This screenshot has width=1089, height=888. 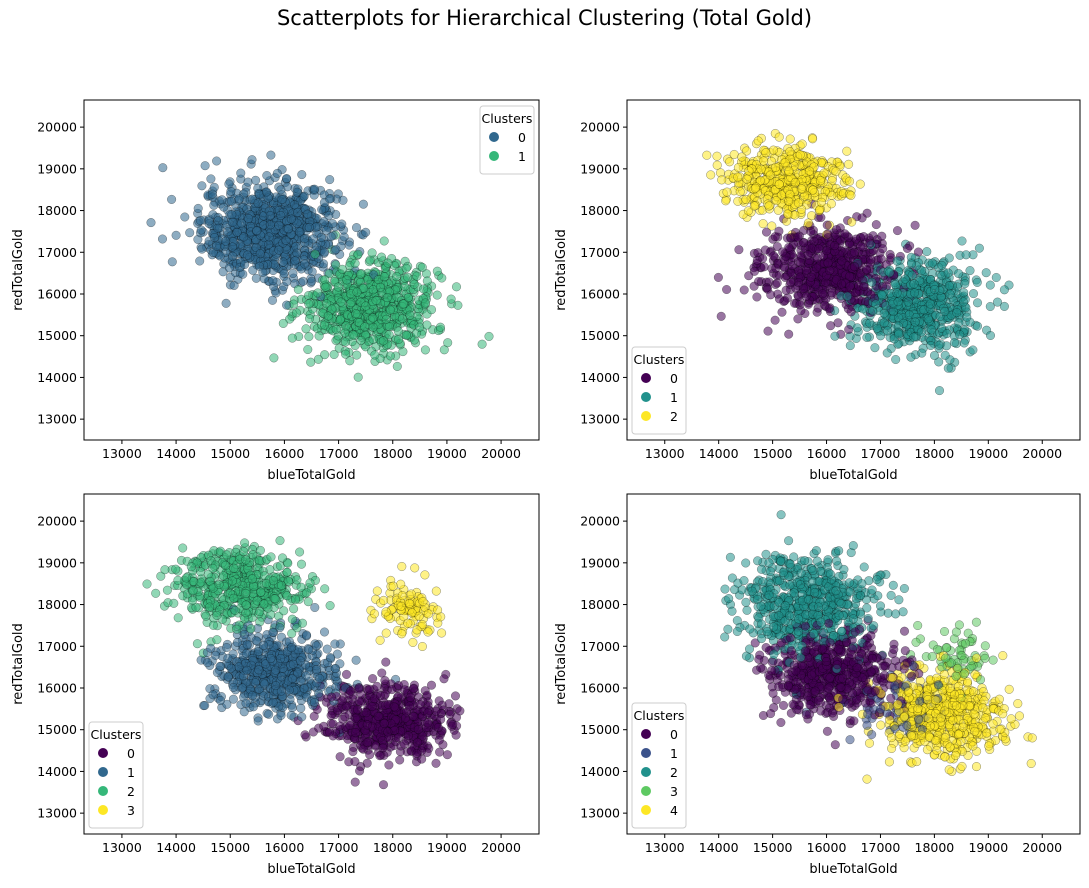 I want to click on x-tick-label: 13000, so click(x=665, y=453).